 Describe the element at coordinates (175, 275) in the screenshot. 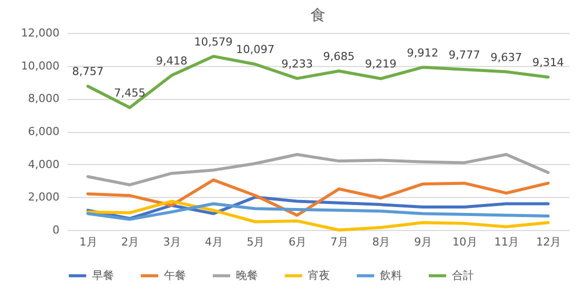

I see `legend-label: 午餐` at that location.